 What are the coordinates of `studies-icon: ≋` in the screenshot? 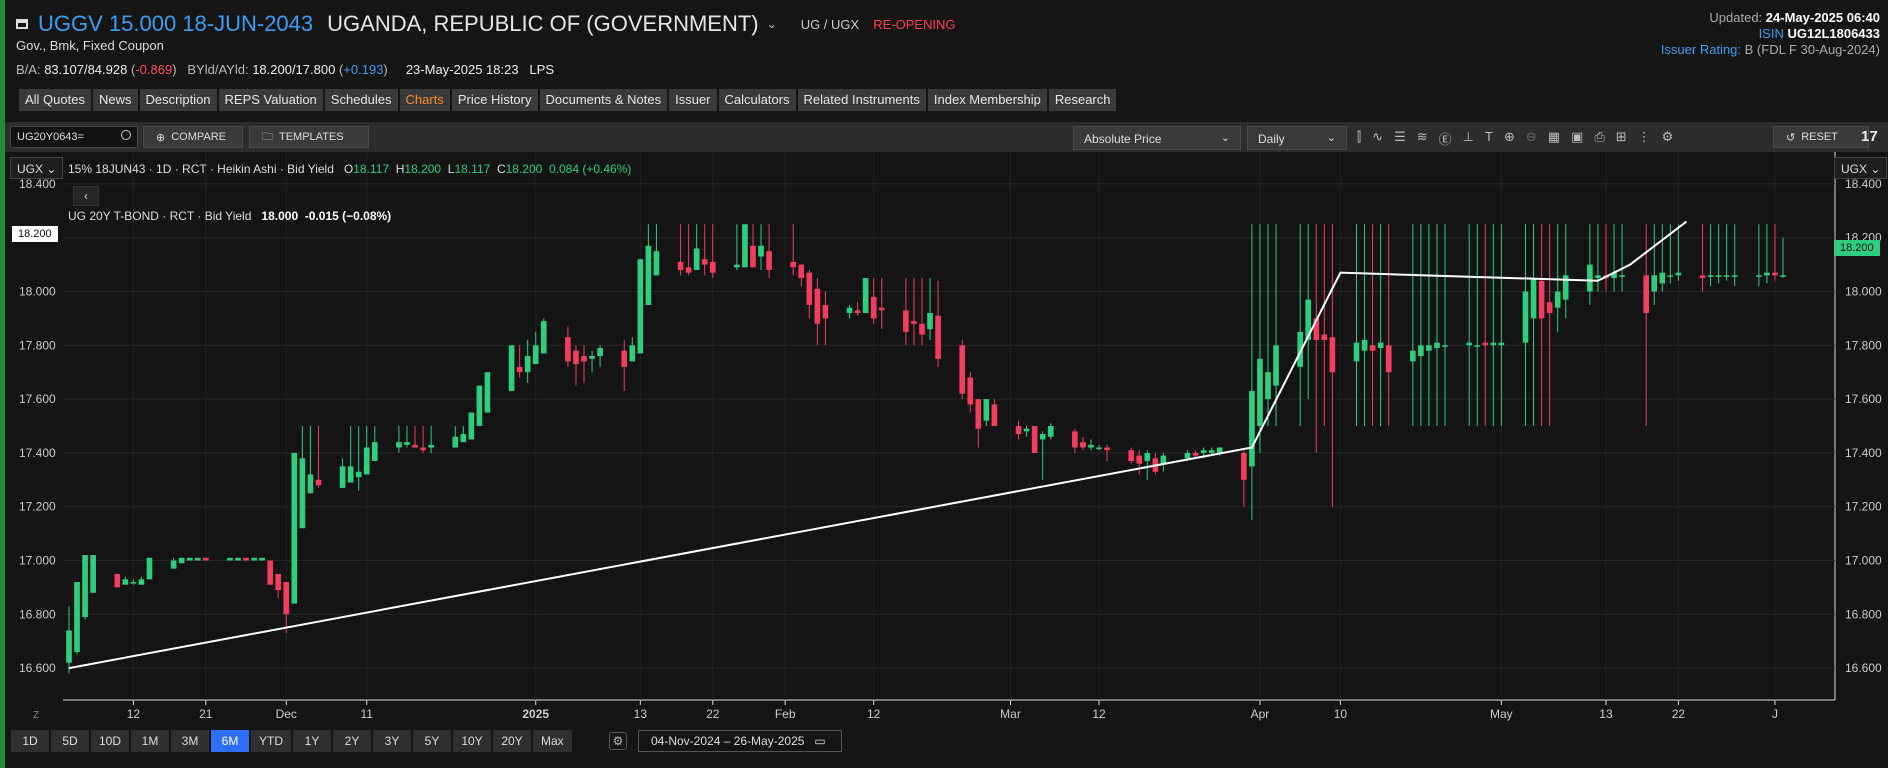 It's located at (1422, 136).